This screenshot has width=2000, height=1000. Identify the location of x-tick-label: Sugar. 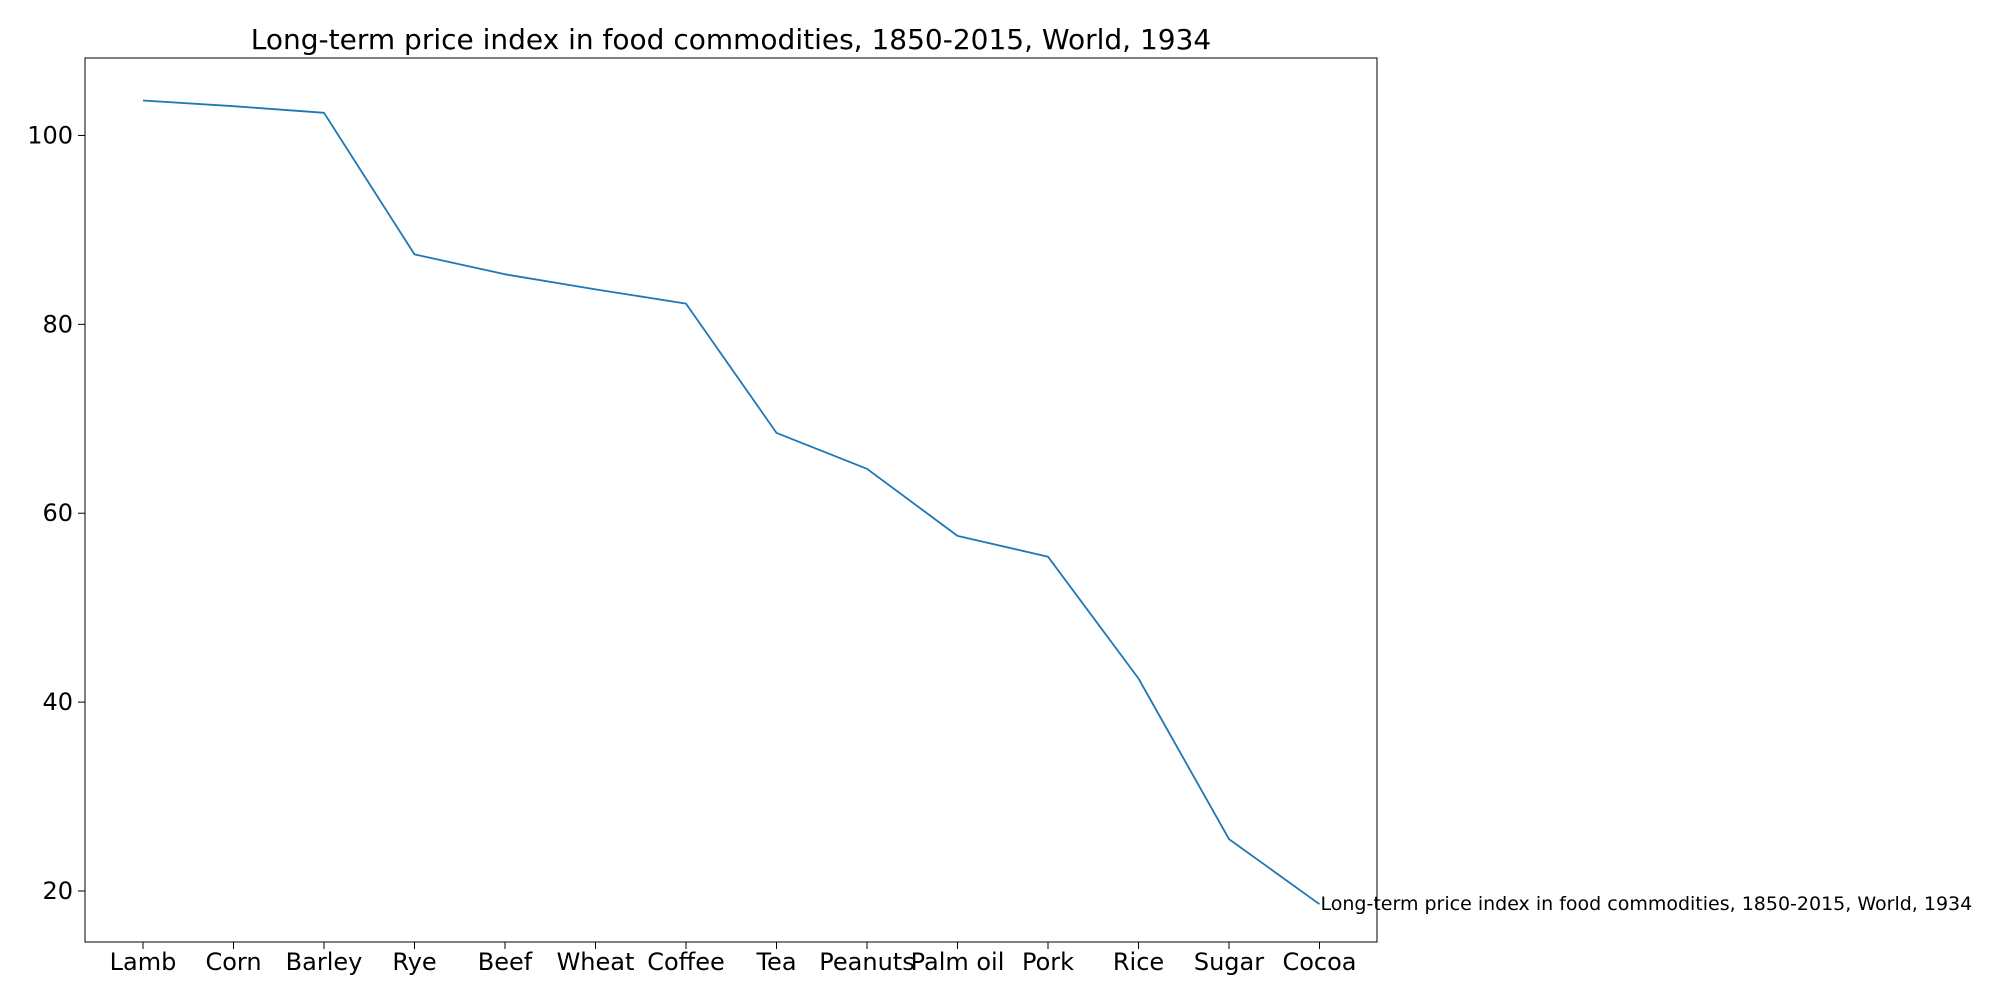
(1229, 962).